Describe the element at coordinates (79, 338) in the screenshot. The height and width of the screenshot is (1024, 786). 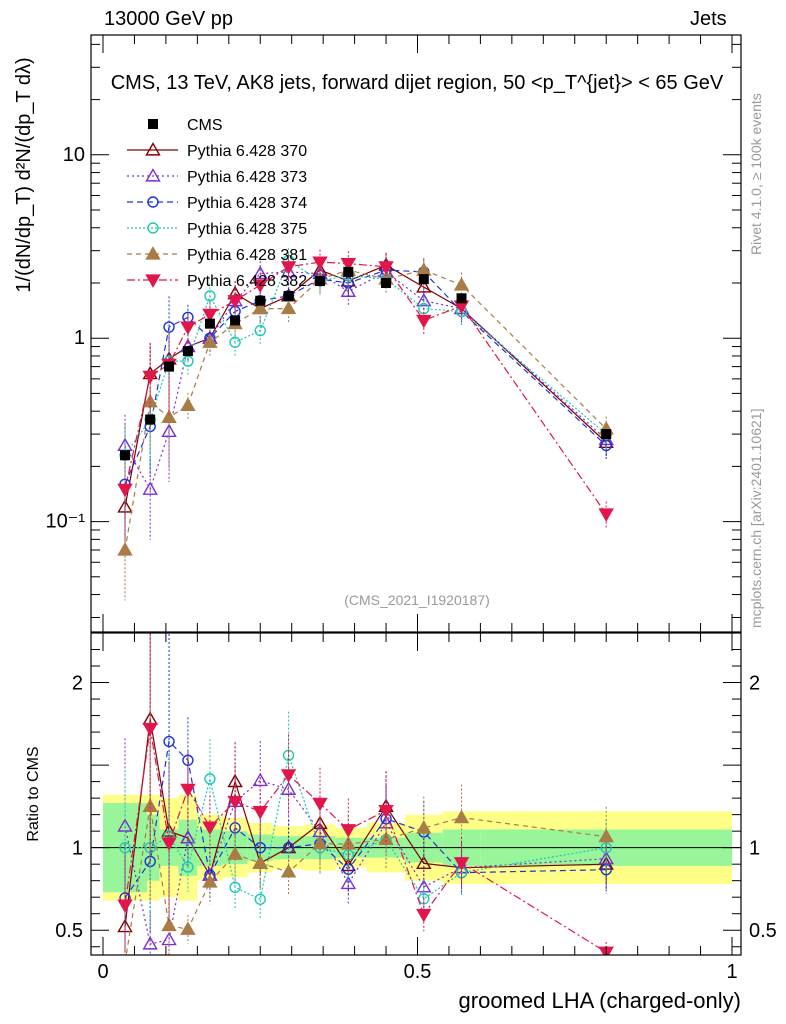
I see `y-tick-label: 1` at that location.